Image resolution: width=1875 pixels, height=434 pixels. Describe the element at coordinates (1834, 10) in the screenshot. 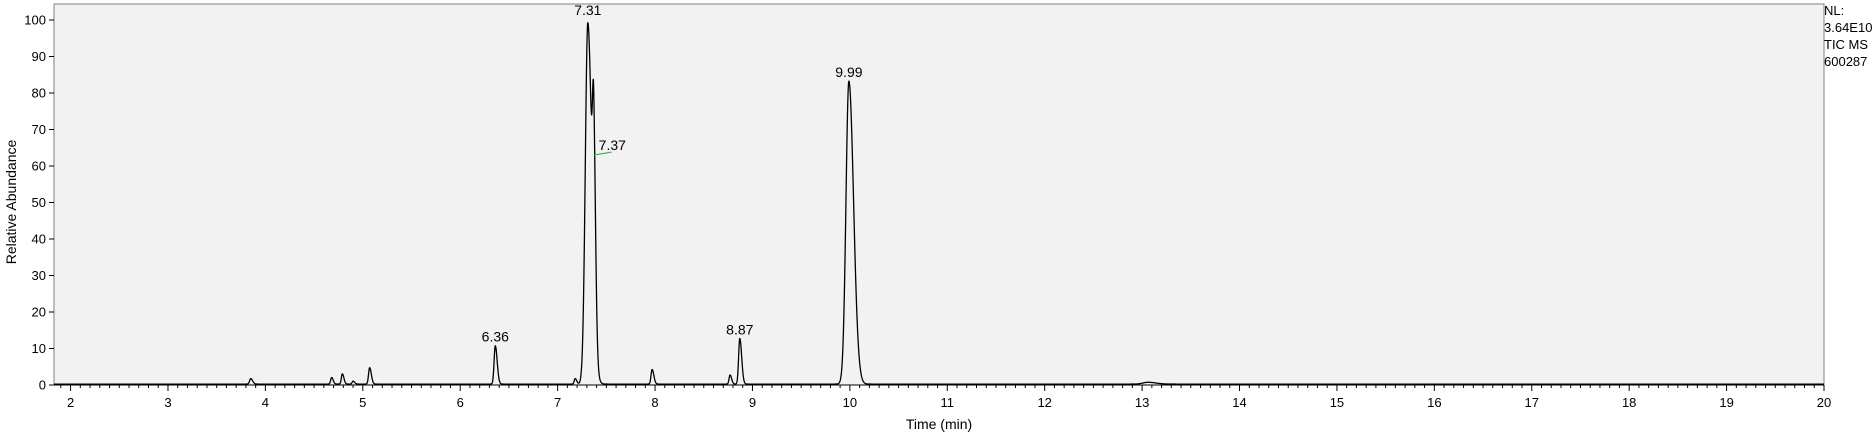

I see `nl-label: NL:` at that location.